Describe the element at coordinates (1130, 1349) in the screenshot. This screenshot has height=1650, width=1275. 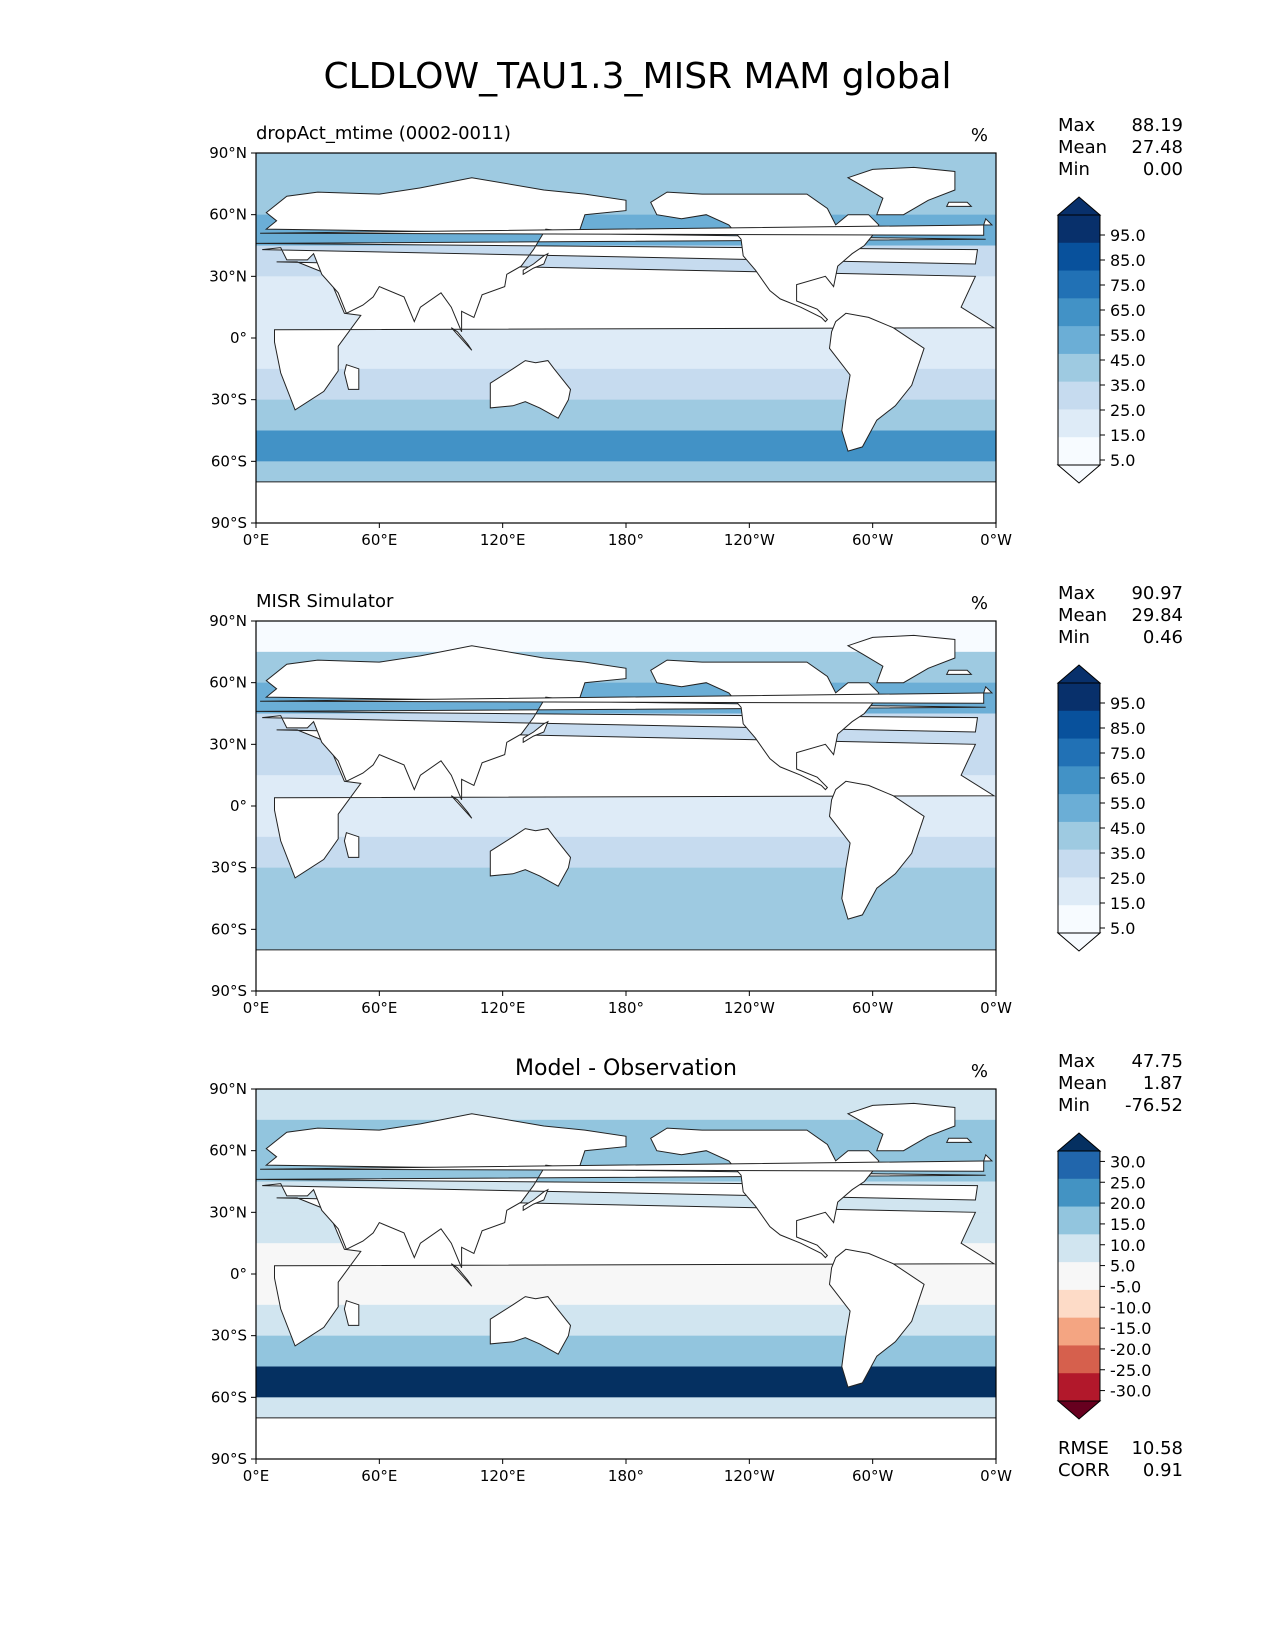
I see `colorbar-tick-label: -20.0` at that location.